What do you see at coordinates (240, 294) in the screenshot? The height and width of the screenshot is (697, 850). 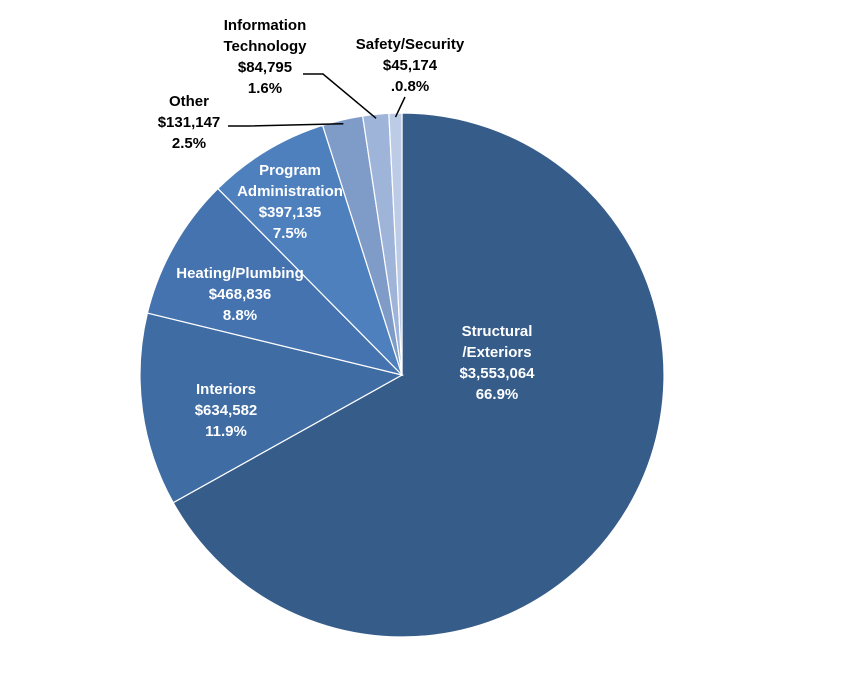 I see `slice-label-heating-plumbing: Heating/Plumbing $468,836 8.8%` at bounding box center [240, 294].